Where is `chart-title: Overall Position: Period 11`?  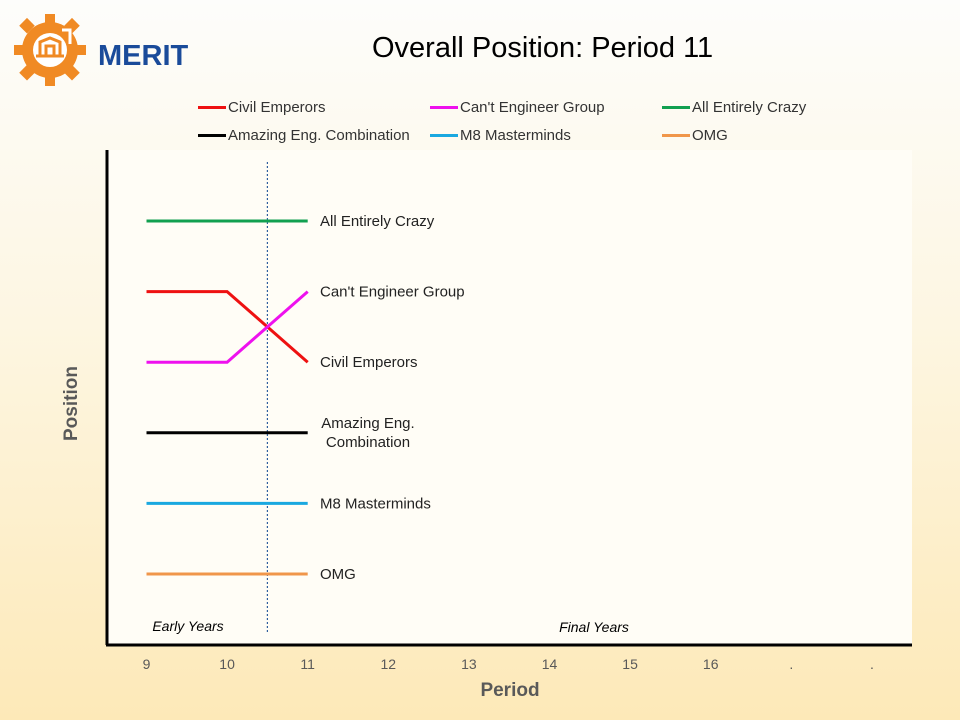 chart-title: Overall Position: Period 11 is located at coordinates (543, 48).